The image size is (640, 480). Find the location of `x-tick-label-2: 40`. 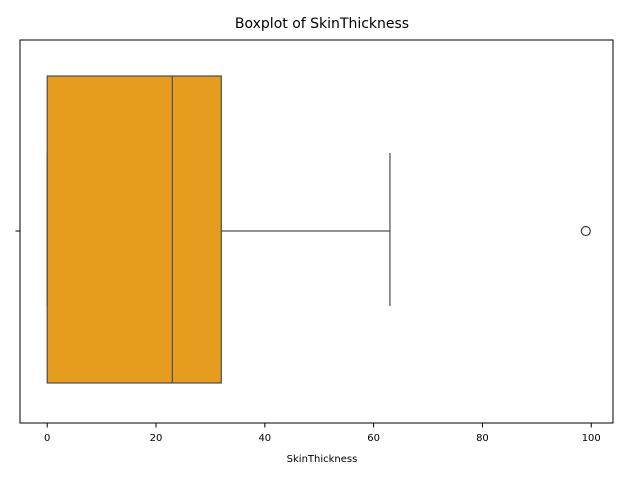

x-tick-label-2: 40 is located at coordinates (264, 438).